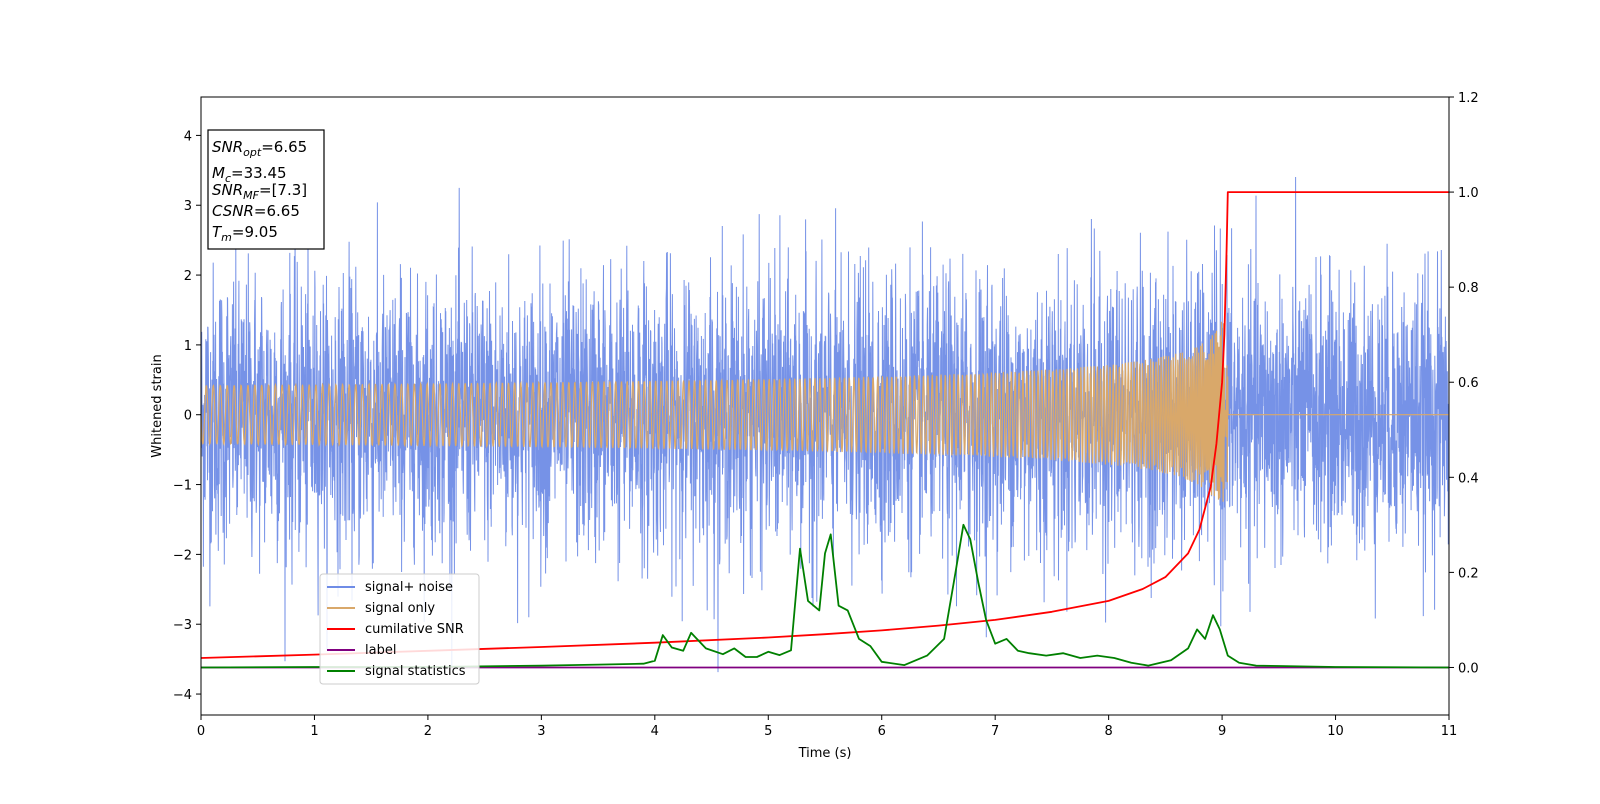  What do you see at coordinates (415, 671) in the screenshot?
I see `legend-entry: signal statistics` at bounding box center [415, 671].